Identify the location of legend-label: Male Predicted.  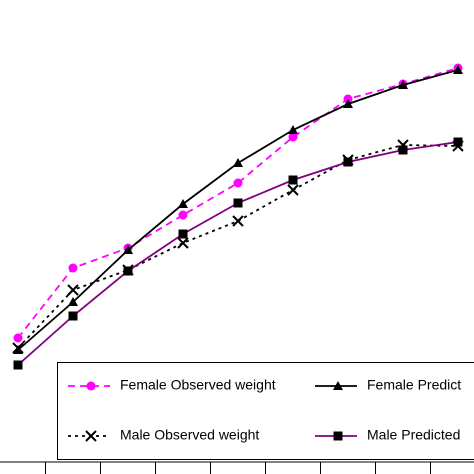
(413, 435).